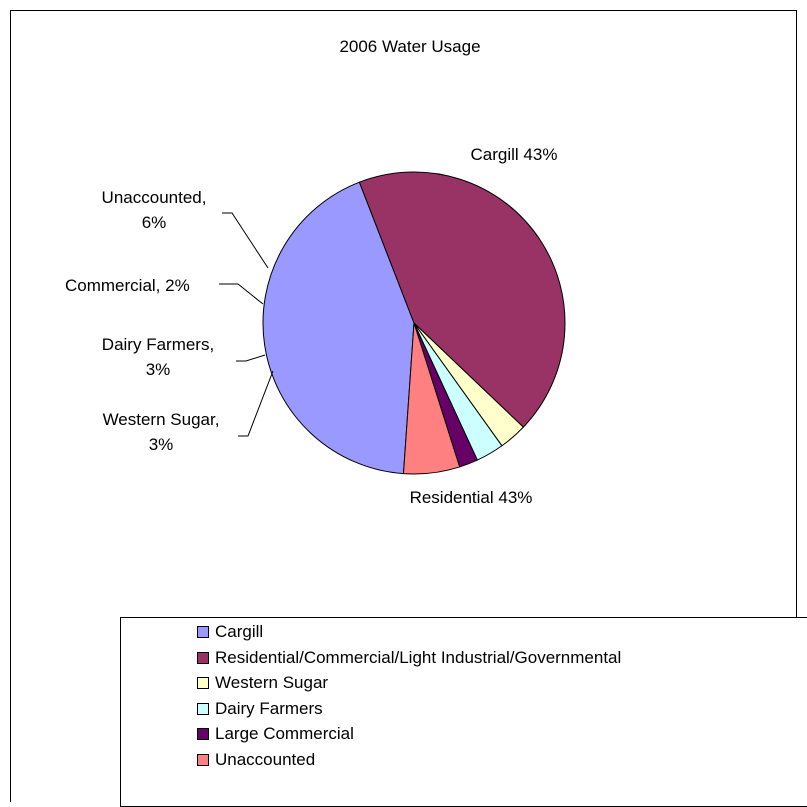  What do you see at coordinates (471, 497) in the screenshot?
I see `data-label: Residential 43%` at bounding box center [471, 497].